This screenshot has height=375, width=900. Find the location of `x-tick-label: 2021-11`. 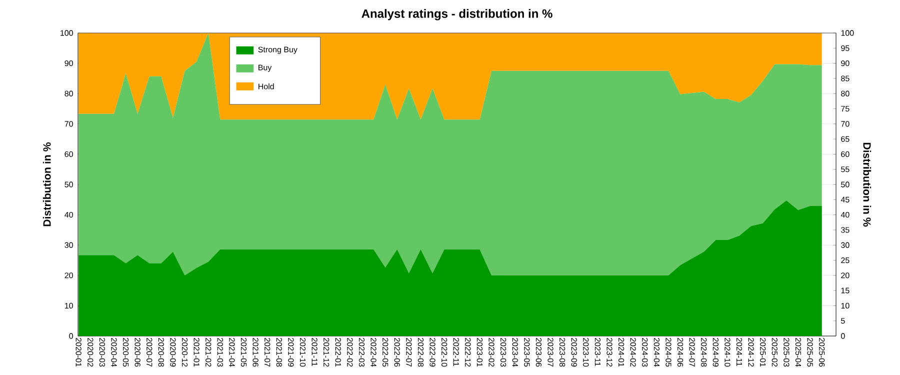

x-tick-label: 2021-11 is located at coordinates (315, 352).